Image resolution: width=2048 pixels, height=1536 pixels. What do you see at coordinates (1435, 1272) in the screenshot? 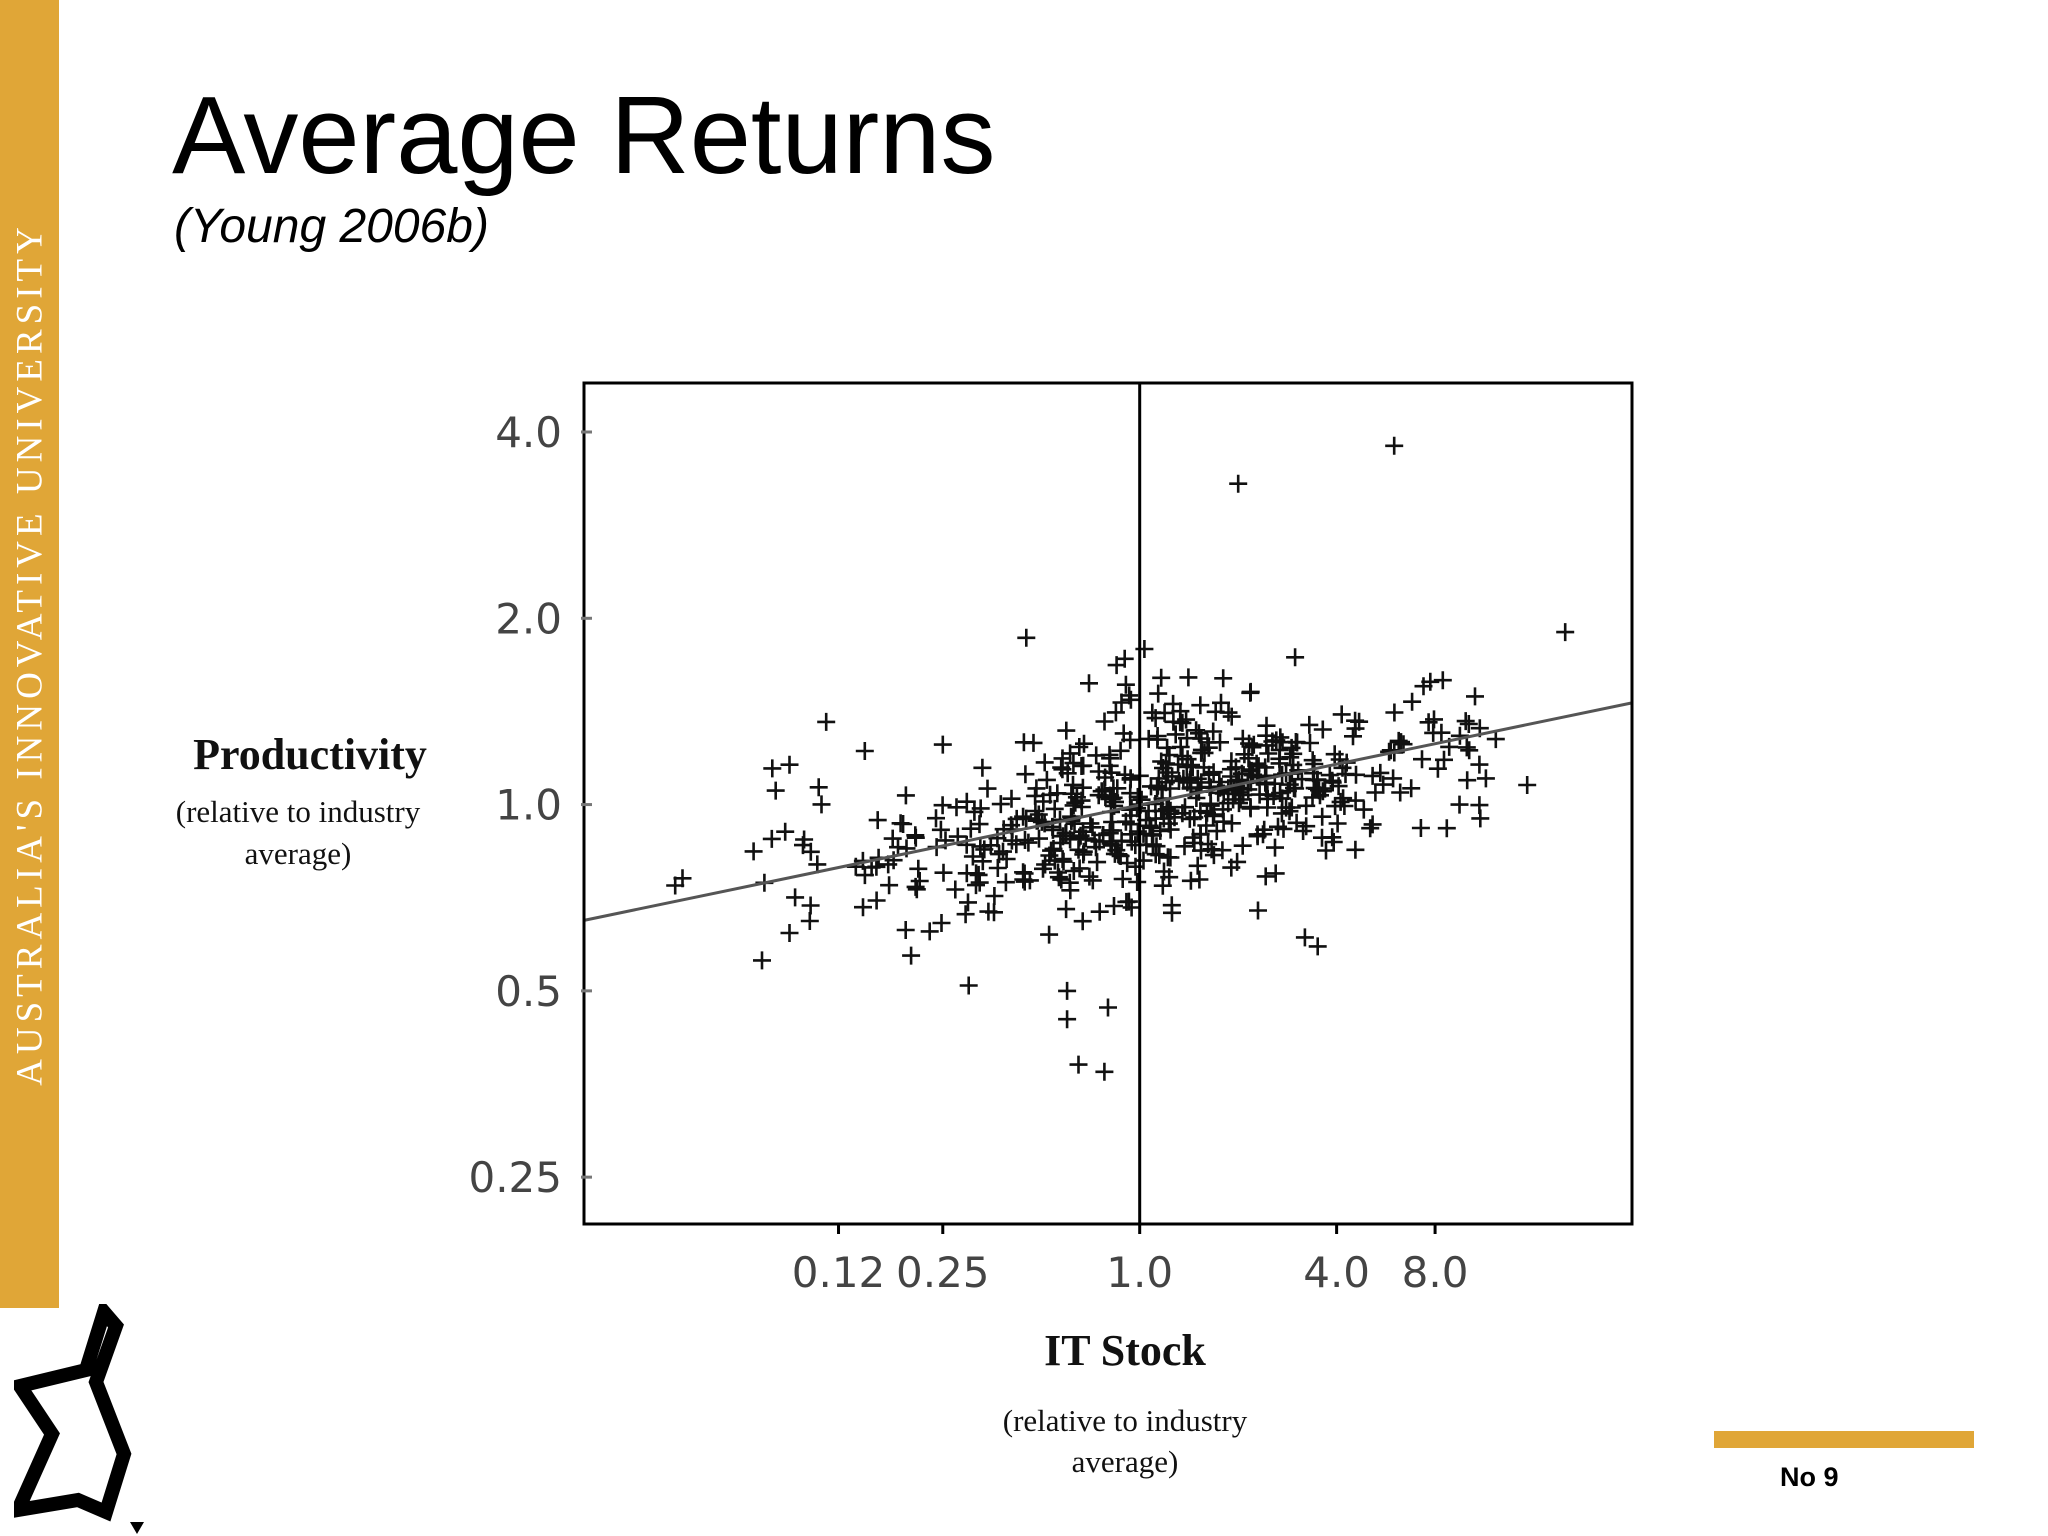
I see `x-tick-label: 8.0` at bounding box center [1435, 1272].